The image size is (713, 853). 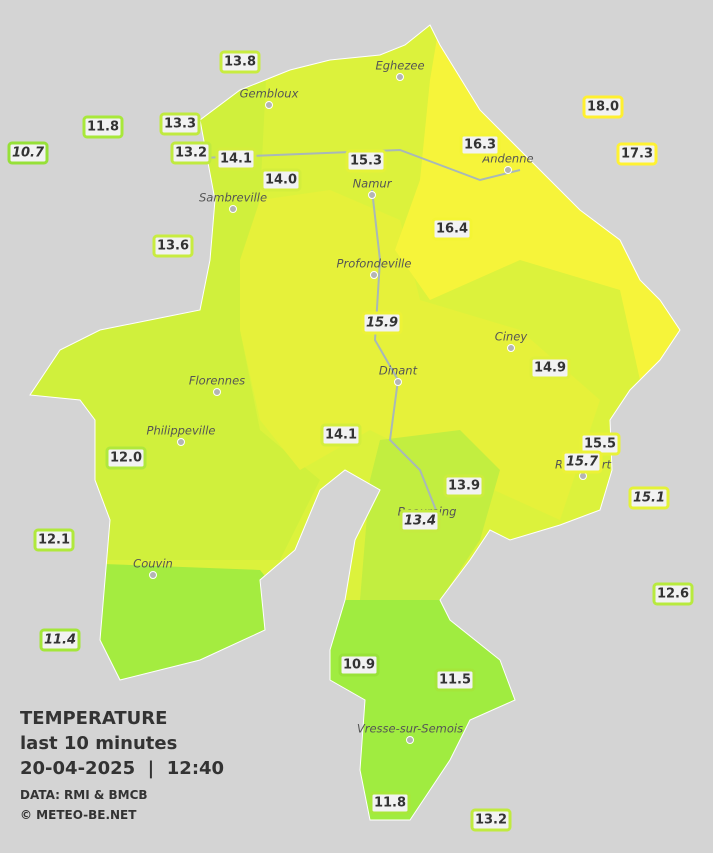 What do you see at coordinates (153, 564) in the screenshot?
I see `city-label: Couvin` at bounding box center [153, 564].